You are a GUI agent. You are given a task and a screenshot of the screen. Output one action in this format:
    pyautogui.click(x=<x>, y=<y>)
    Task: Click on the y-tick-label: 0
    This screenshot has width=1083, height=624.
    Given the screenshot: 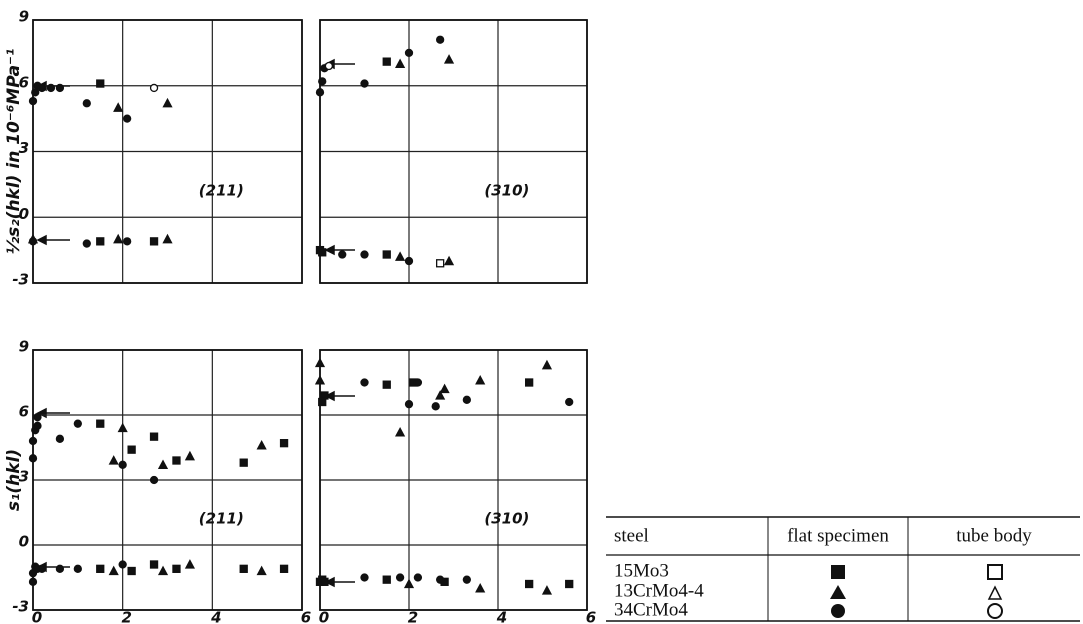 What is the action you would take?
    pyautogui.click(x=24, y=542)
    